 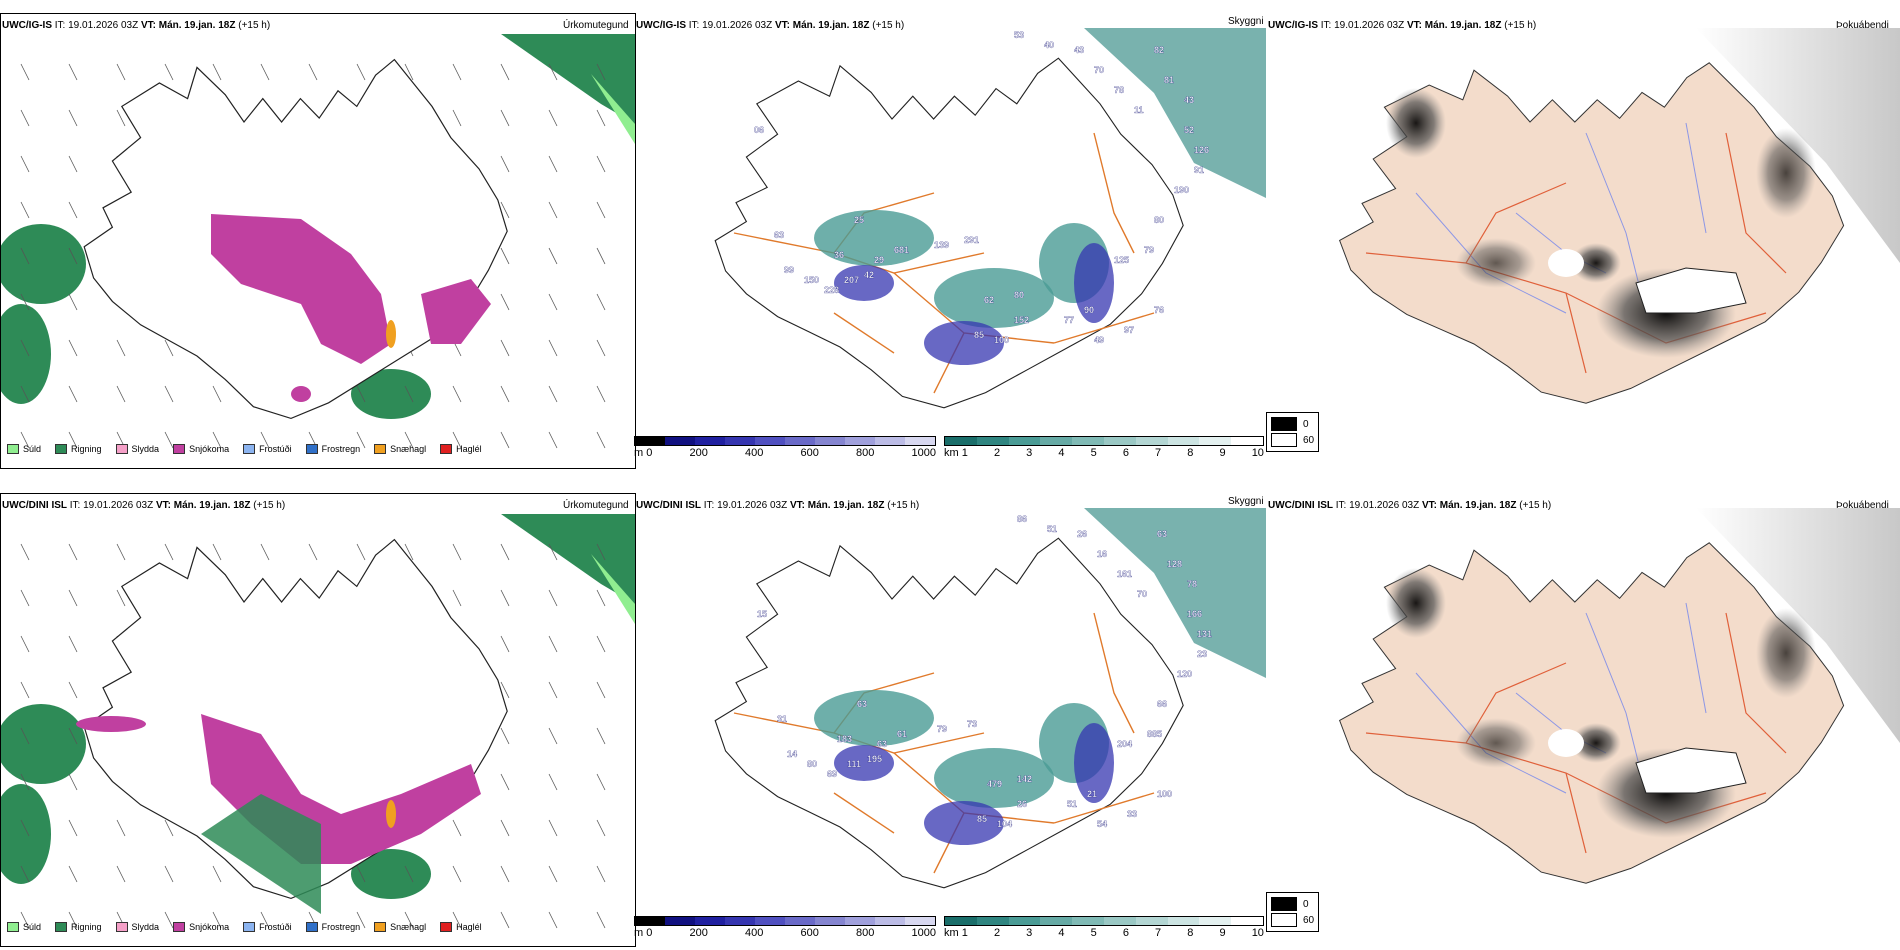 What do you see at coordinates (613, 589) in the screenshot?
I see `drizzle-area` at bounding box center [613, 589].